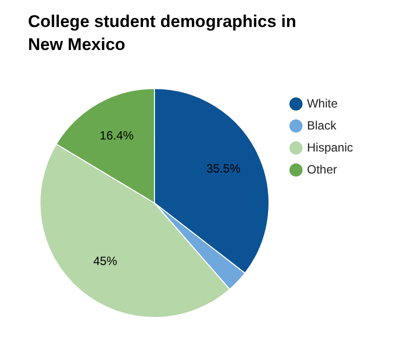  What do you see at coordinates (117, 135) in the screenshot?
I see `data-label: 16.4%` at bounding box center [117, 135].